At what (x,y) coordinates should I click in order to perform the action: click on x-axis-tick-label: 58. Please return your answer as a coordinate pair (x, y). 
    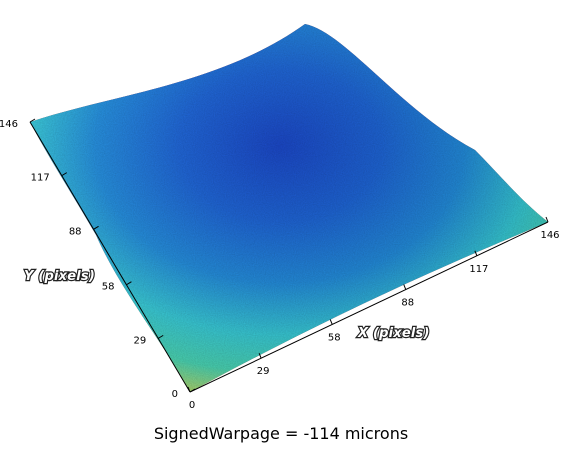
    Looking at the image, I should click on (334, 337).